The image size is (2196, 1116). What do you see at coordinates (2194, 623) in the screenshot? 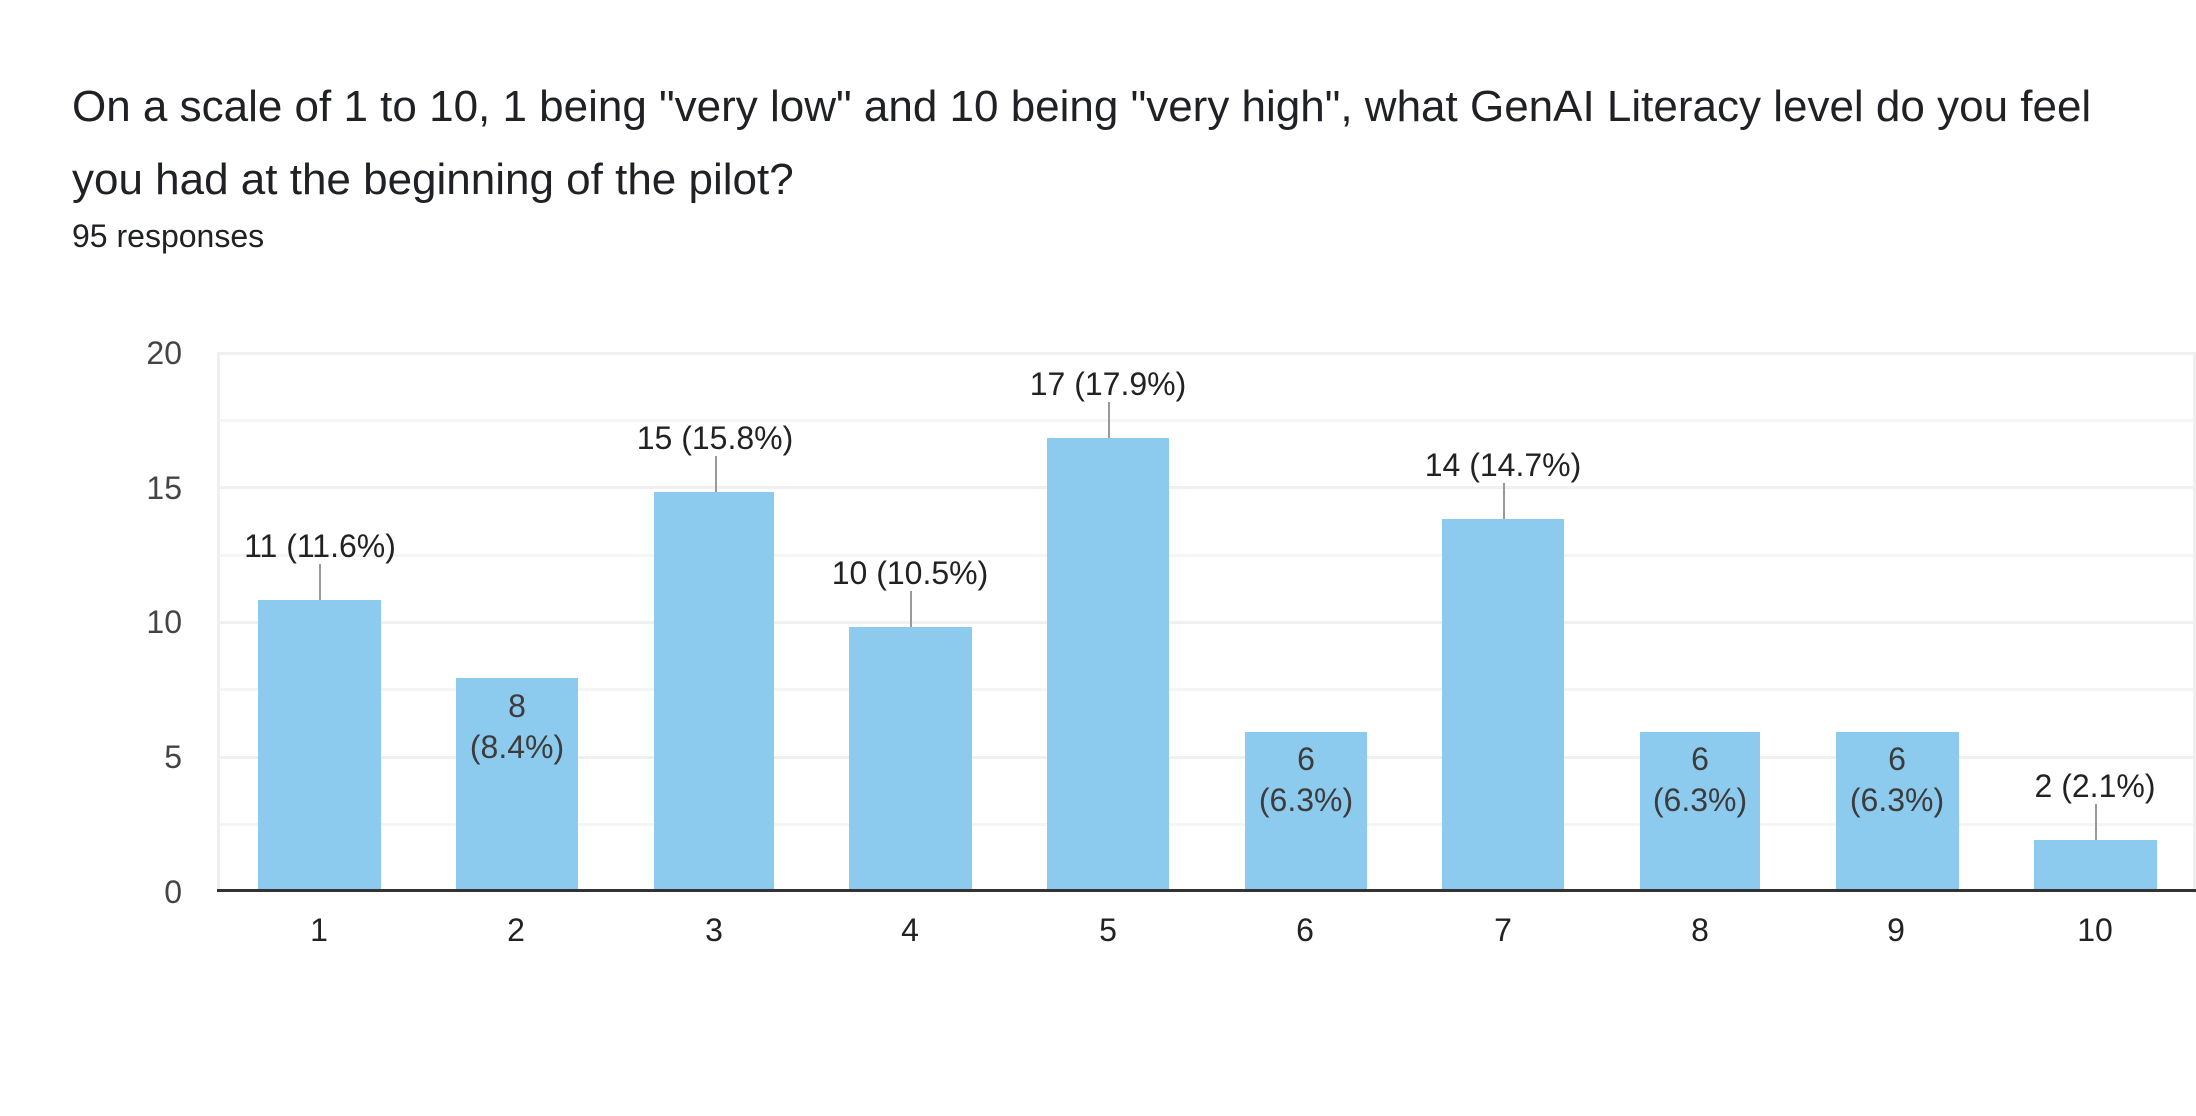
I see `chart-right-frame` at bounding box center [2194, 623].